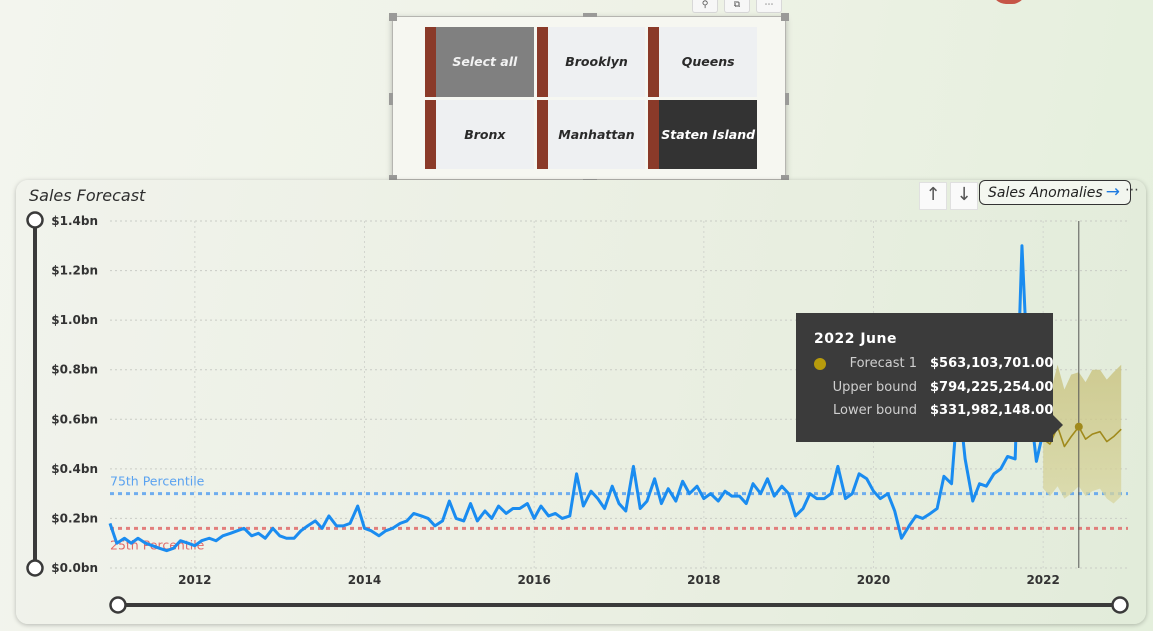 The width and height of the screenshot is (1153, 631). I want to click on tooltip-row: Lower bound $331,982,148.00, so click(933, 415).